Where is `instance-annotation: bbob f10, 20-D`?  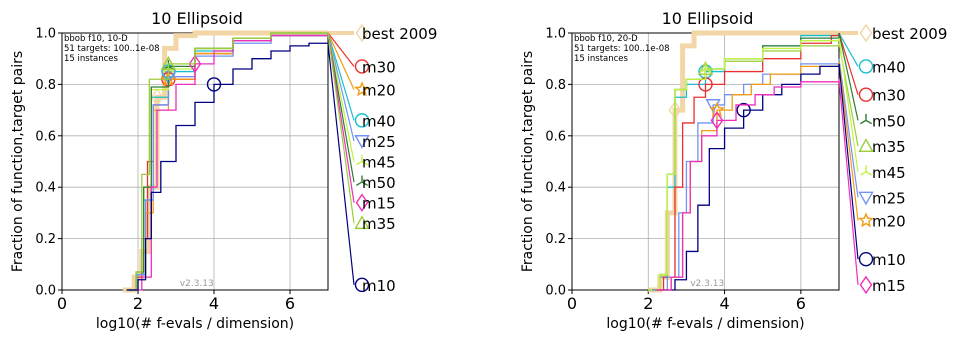
instance-annotation: bbob f10, 20-D is located at coordinates (606, 39).